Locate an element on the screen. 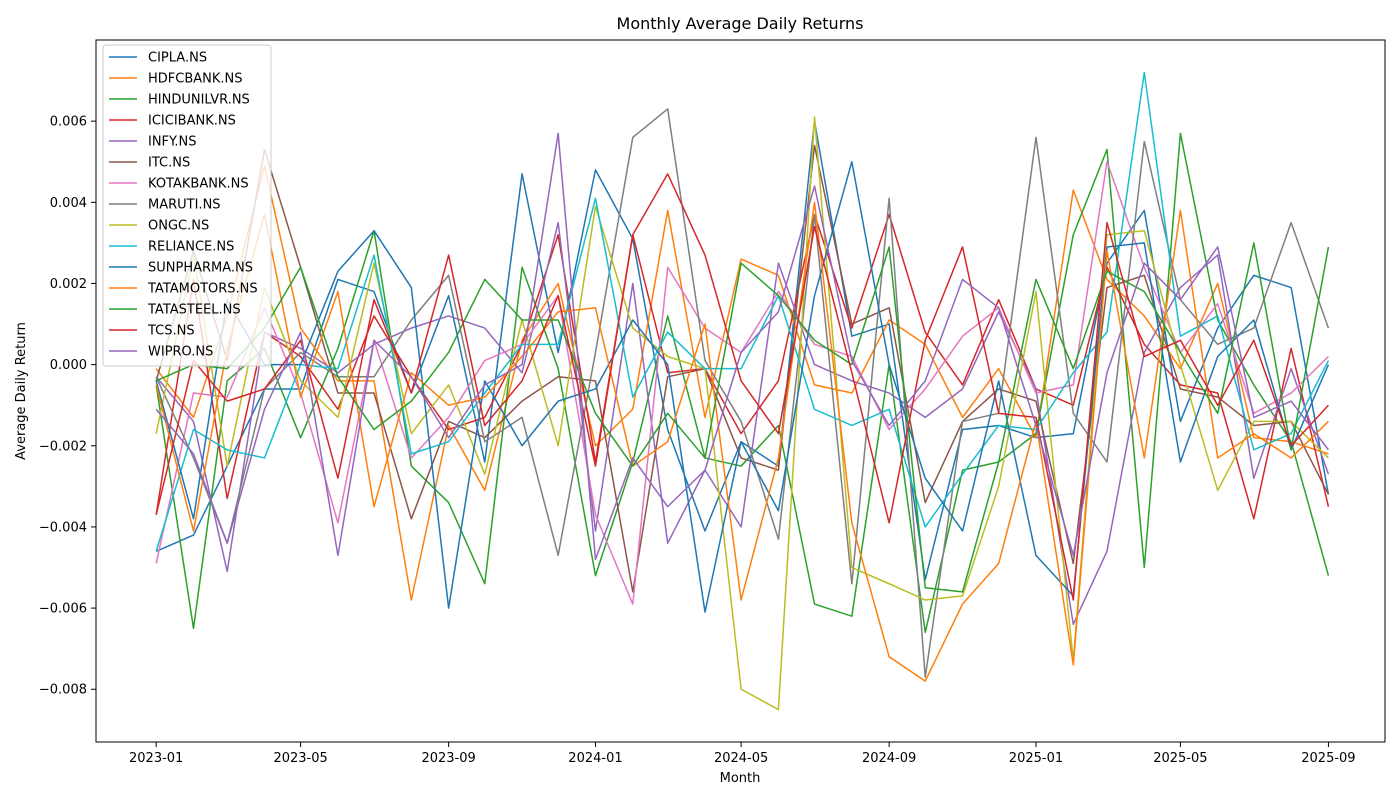  x-tick-label: 2023-01 is located at coordinates (156, 758).